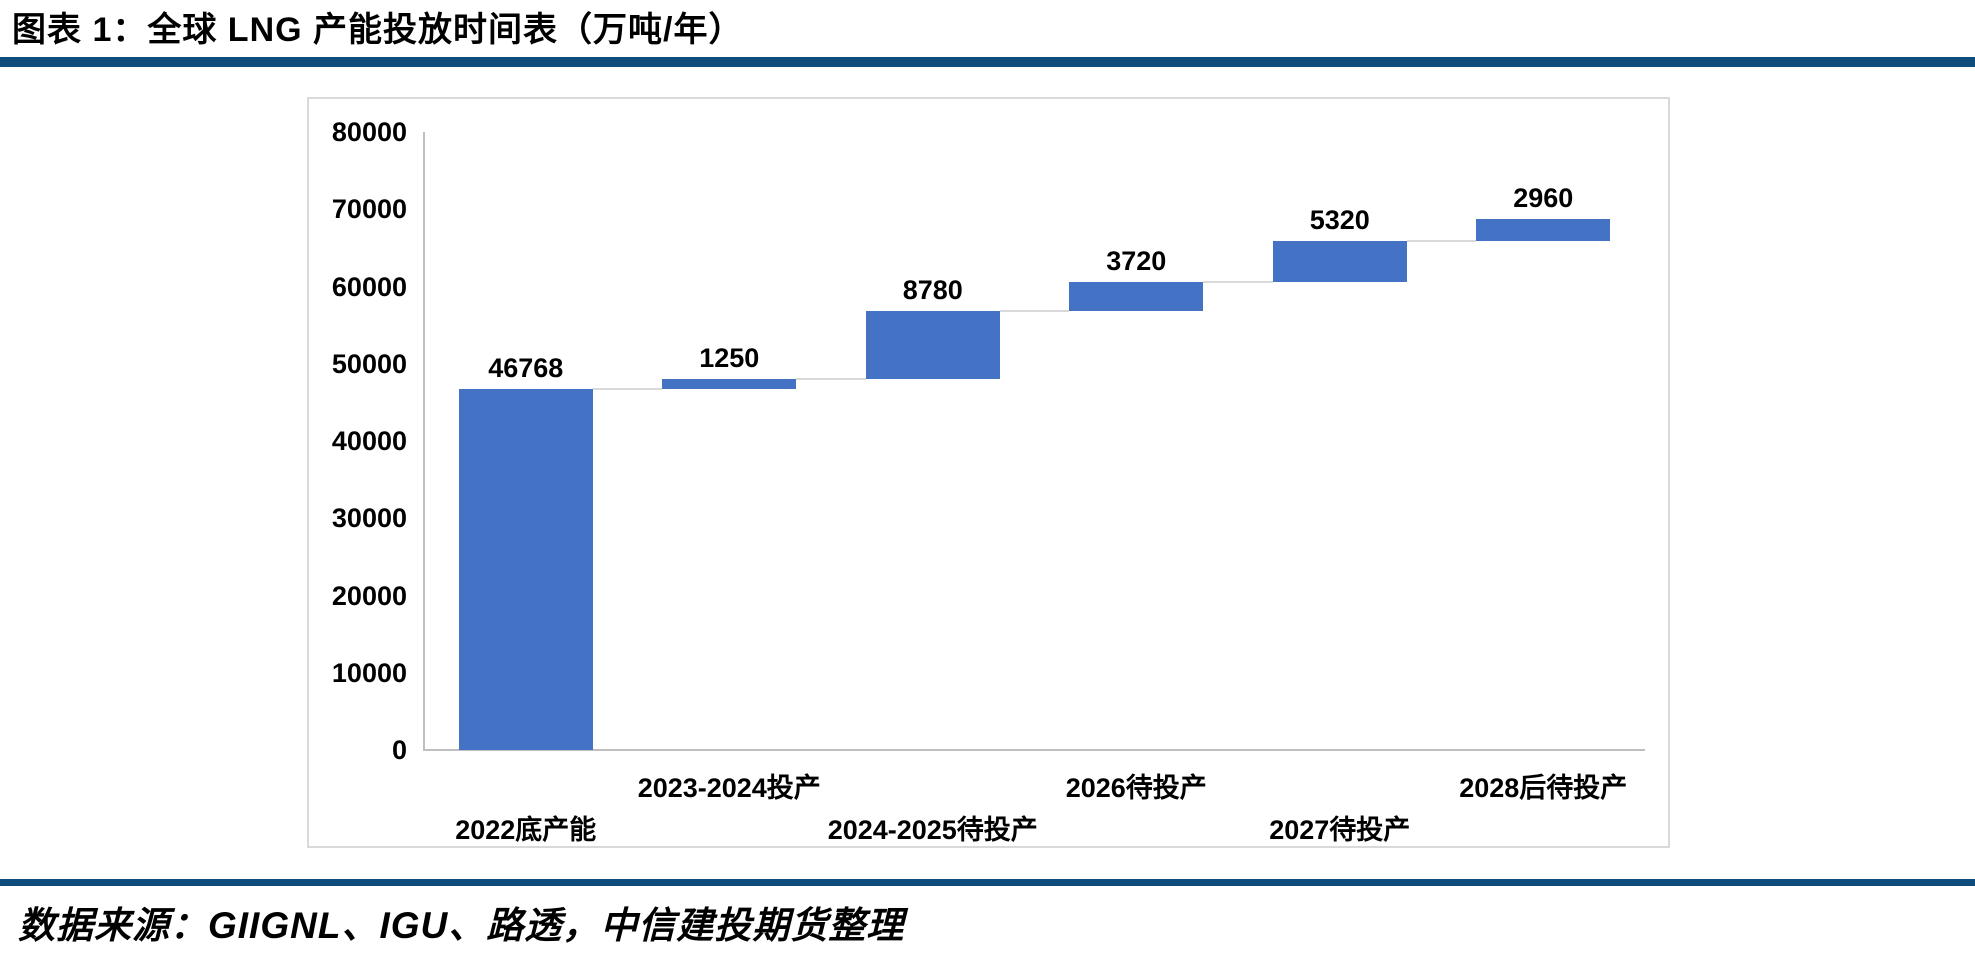  What do you see at coordinates (1136, 788) in the screenshot?
I see `x-axis-category-label: 2026待投产` at bounding box center [1136, 788].